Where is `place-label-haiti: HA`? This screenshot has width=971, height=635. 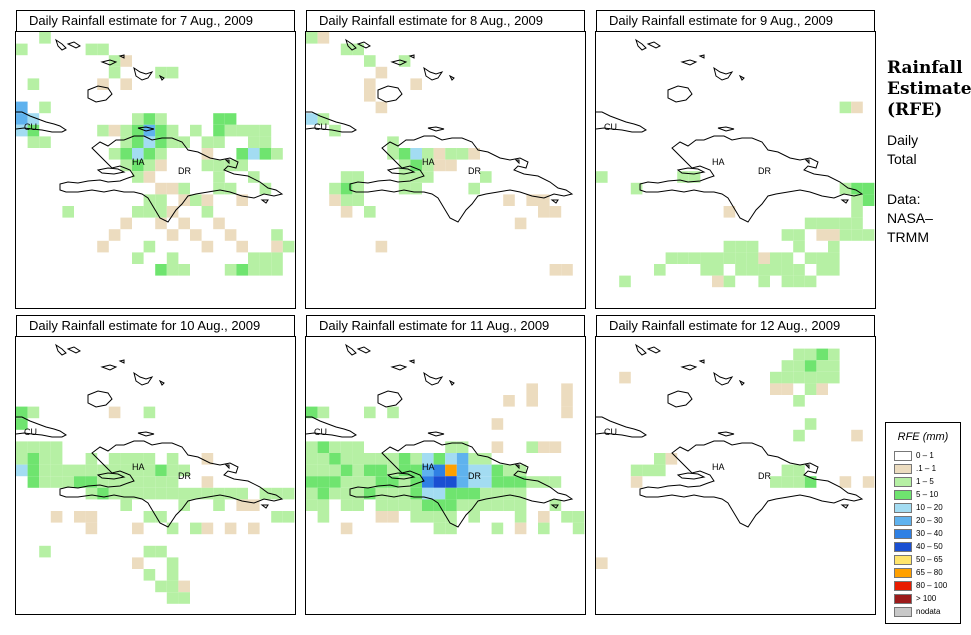 place-label-haiti: HA is located at coordinates (428, 162).